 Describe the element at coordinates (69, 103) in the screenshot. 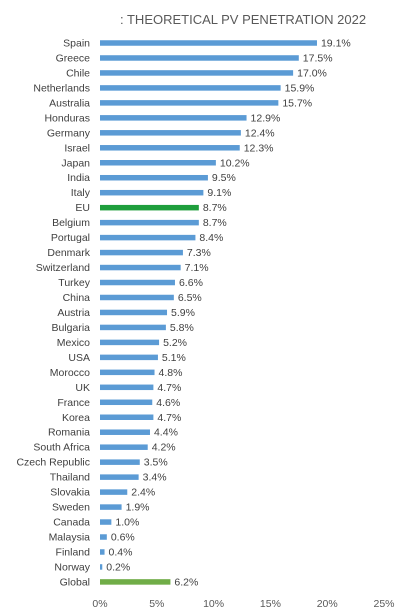

I see `category-label-australia: Australia` at that location.